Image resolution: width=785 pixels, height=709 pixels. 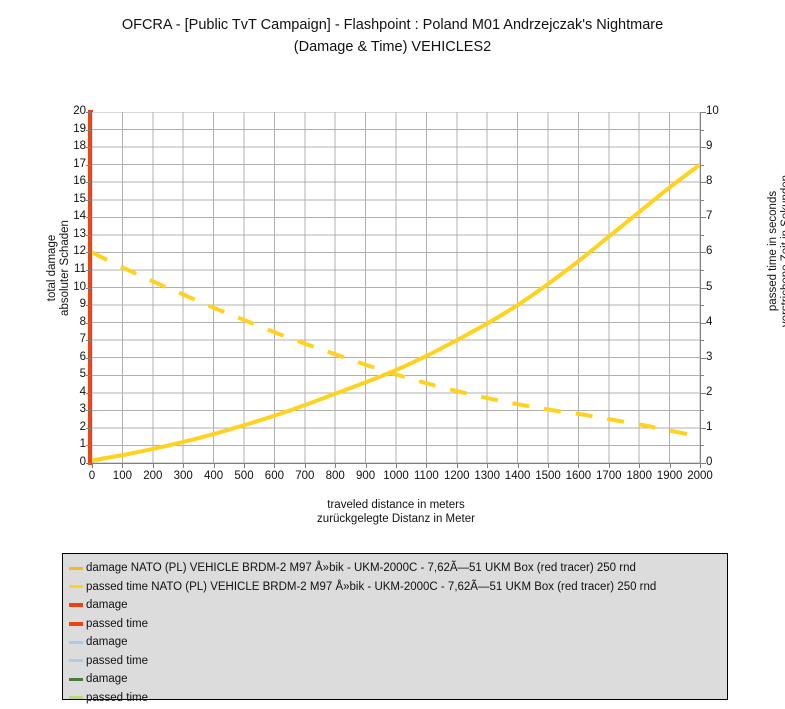 What do you see at coordinates (773, 251) in the screenshot?
I see `y-axis-right-title-en: passed time in seconds` at bounding box center [773, 251].